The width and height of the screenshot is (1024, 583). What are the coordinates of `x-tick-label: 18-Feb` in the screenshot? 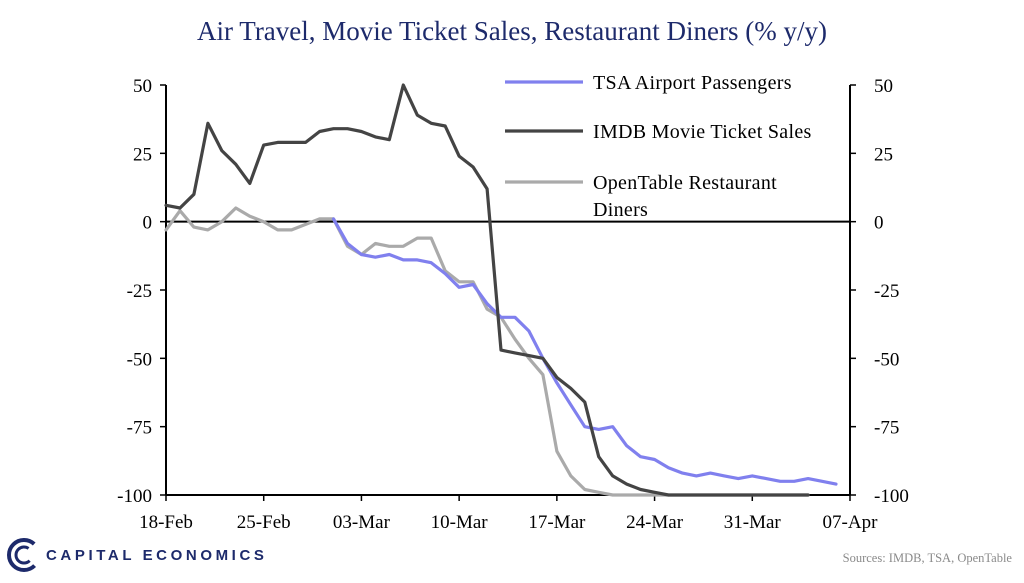 It's located at (166, 522).